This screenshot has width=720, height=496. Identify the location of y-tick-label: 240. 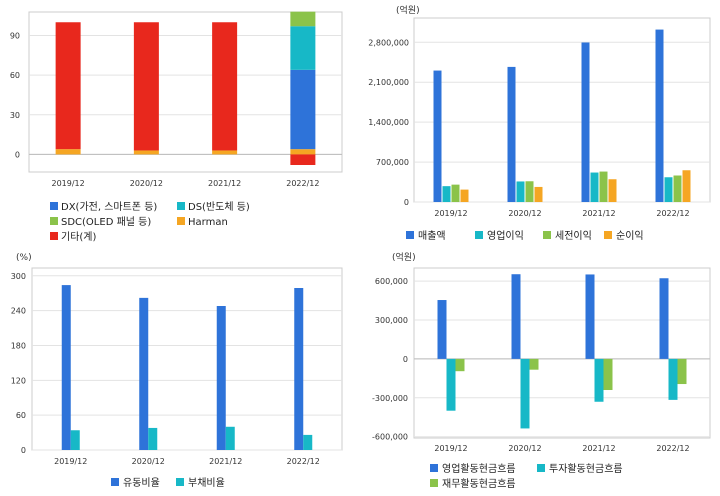
(18, 311).